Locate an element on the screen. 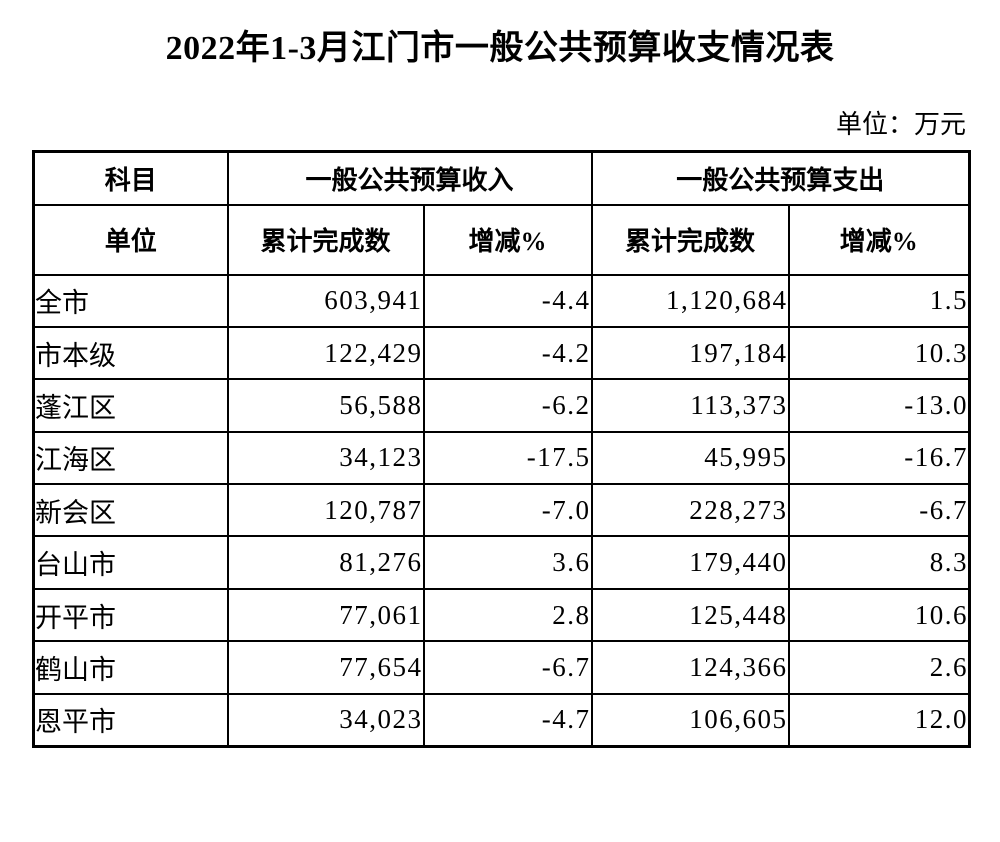  expense-change: -6.7 is located at coordinates (879, 510).